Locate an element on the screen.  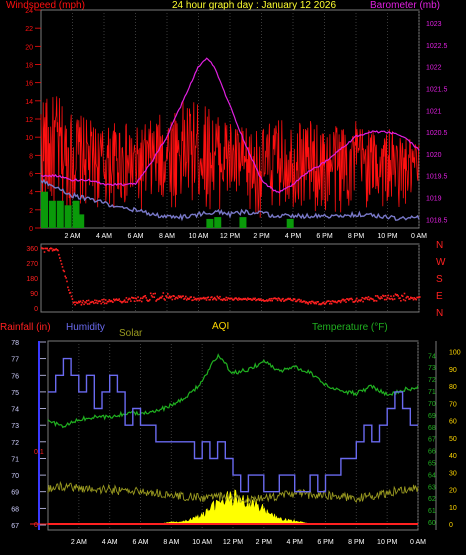
time-tick: 2 PM is located at coordinates (261, 236).